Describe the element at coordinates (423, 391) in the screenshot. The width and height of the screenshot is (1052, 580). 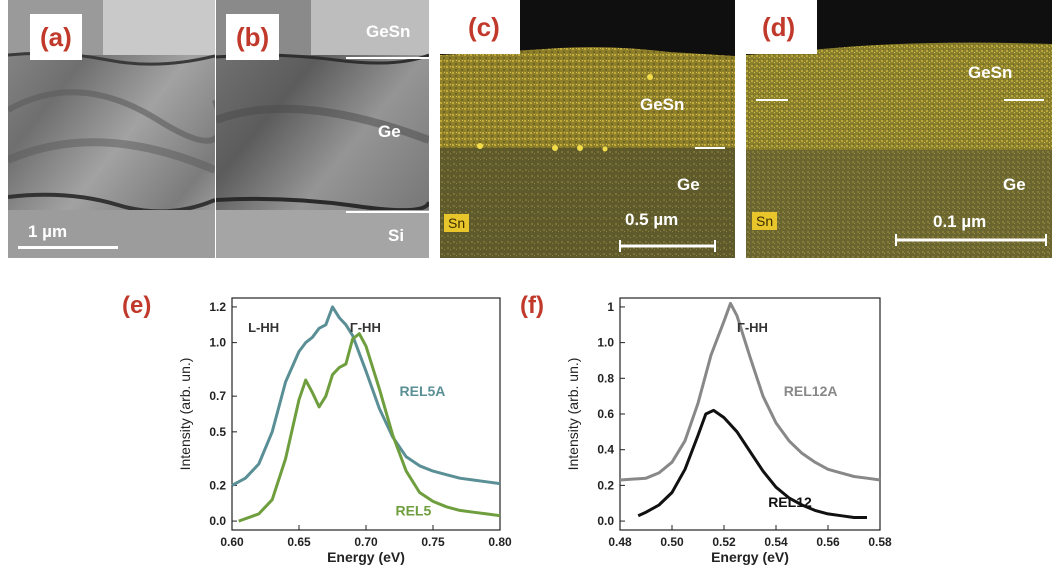
I see `series-label-rel5a: REL5A` at that location.